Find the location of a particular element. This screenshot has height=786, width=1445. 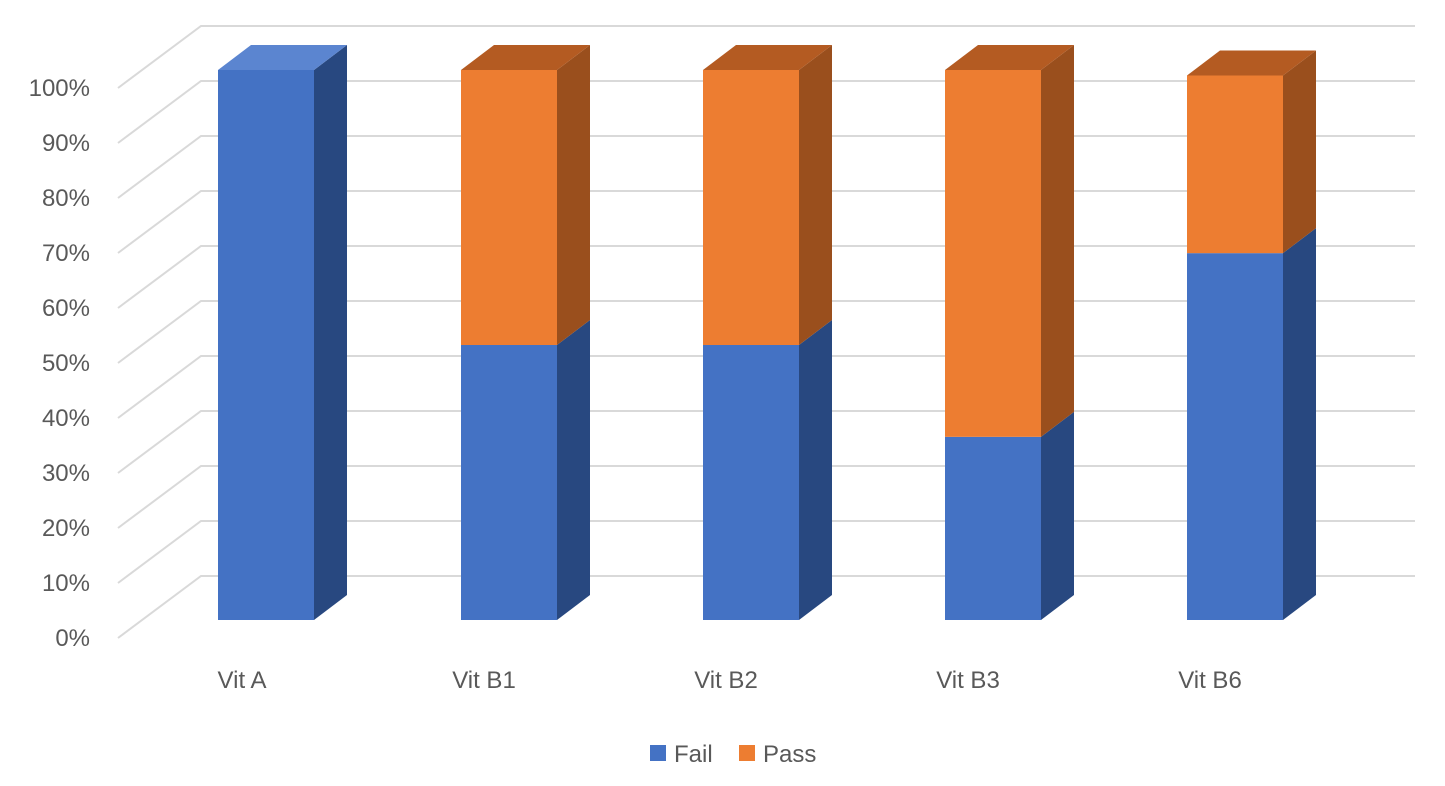

y-tick-label: 0% is located at coordinates (72, 638).